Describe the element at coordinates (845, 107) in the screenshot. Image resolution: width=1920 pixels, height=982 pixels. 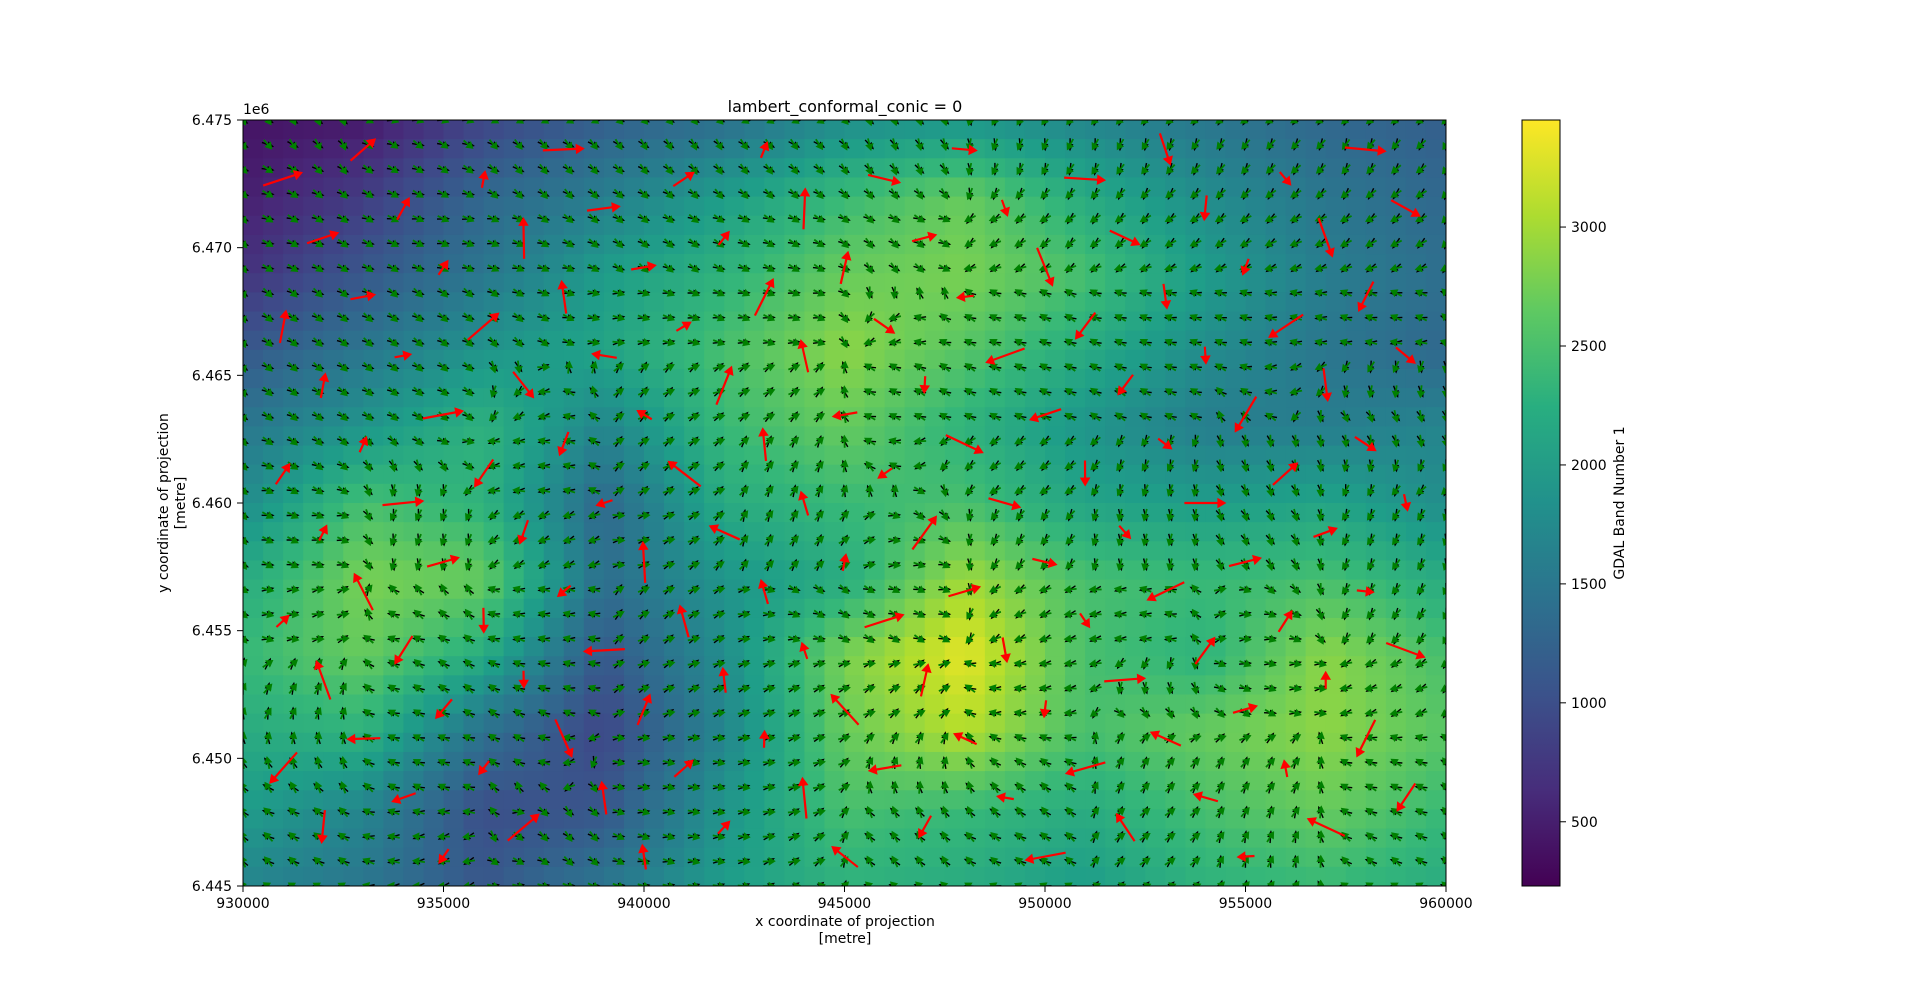
I see `chart-title: lambert_conformal_conic = 0` at that location.